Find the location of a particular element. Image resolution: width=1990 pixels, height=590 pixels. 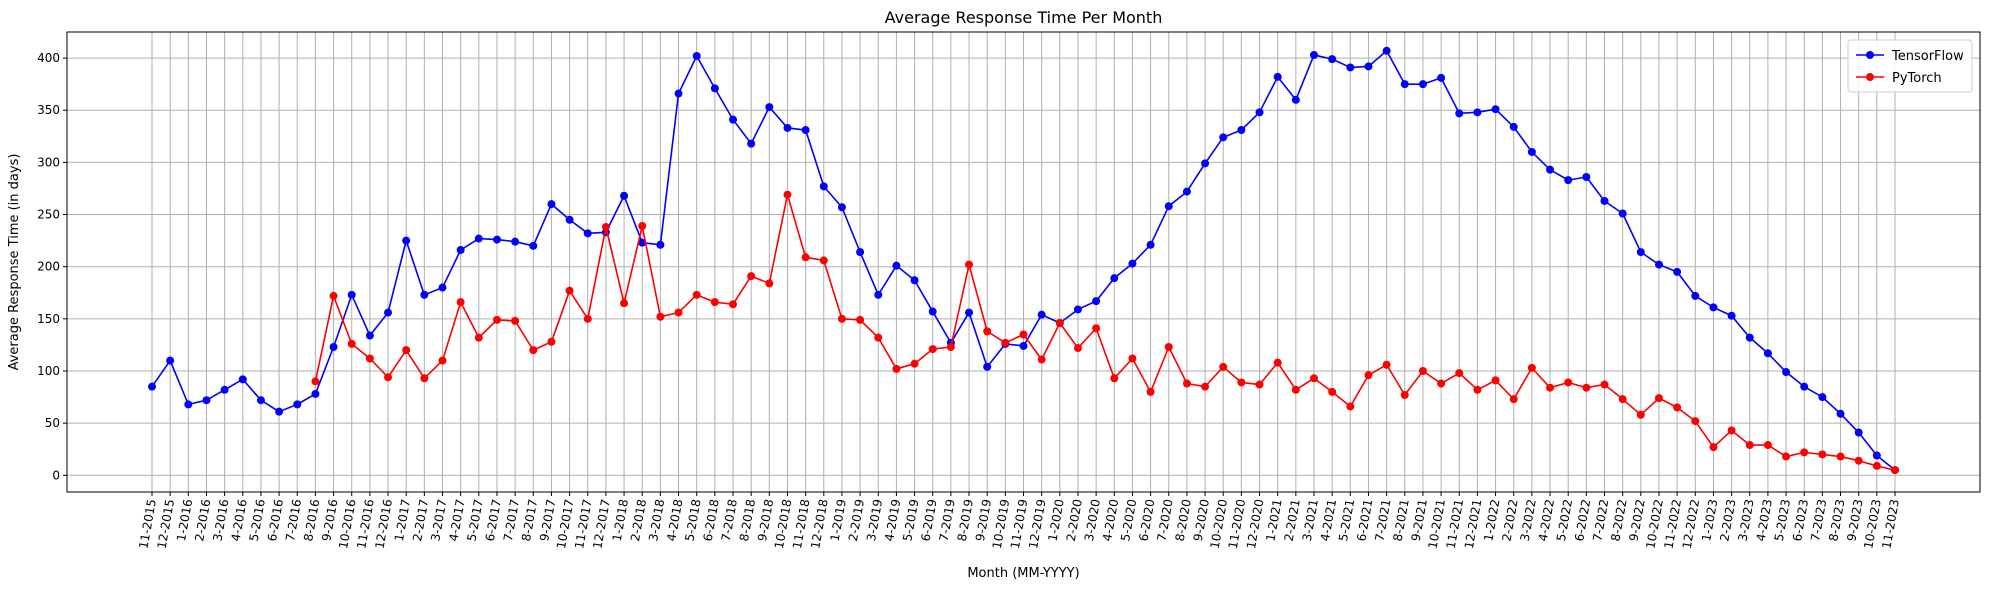

y-tick-label: 250 is located at coordinates (48, 215).